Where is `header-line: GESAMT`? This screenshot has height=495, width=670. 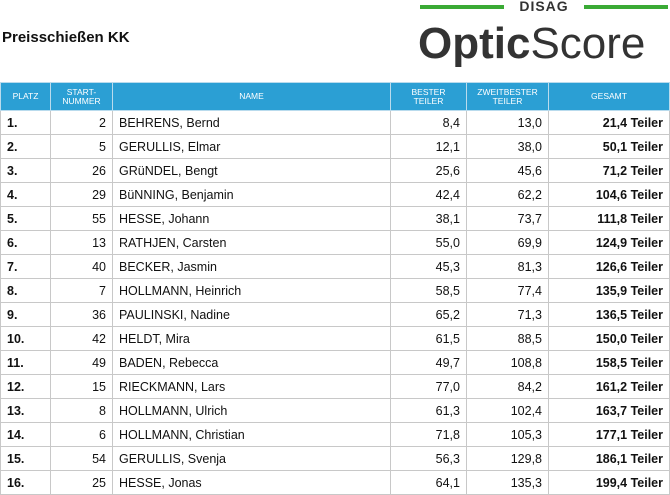 header-line: GESAMT is located at coordinates (609, 96).